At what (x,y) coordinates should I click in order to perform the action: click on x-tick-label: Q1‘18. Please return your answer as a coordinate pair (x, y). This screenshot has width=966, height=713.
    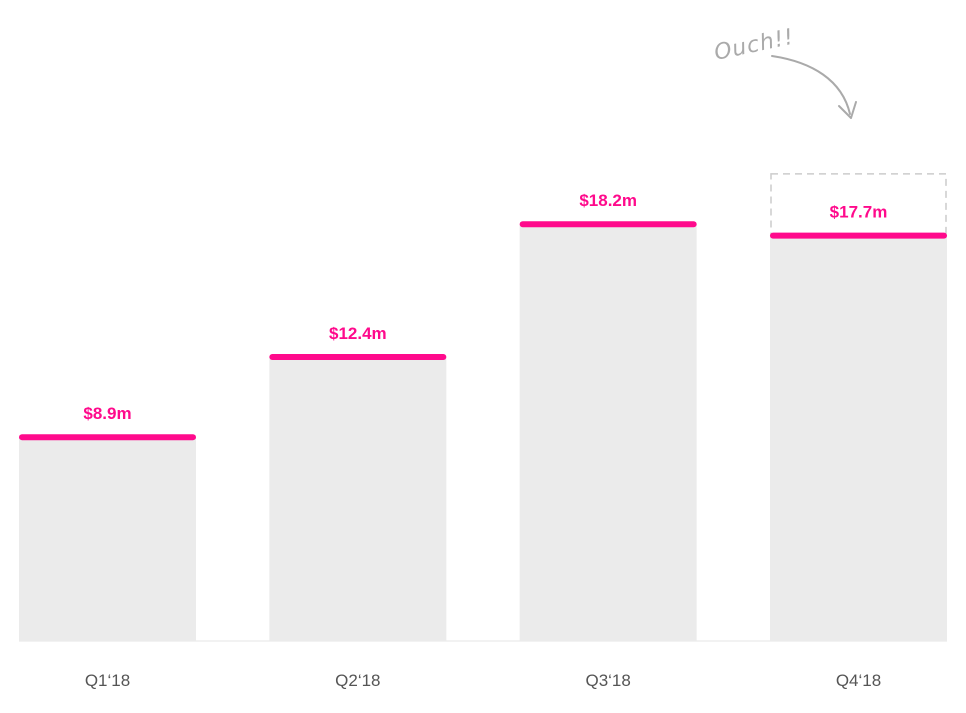
    Looking at the image, I should click on (107, 680).